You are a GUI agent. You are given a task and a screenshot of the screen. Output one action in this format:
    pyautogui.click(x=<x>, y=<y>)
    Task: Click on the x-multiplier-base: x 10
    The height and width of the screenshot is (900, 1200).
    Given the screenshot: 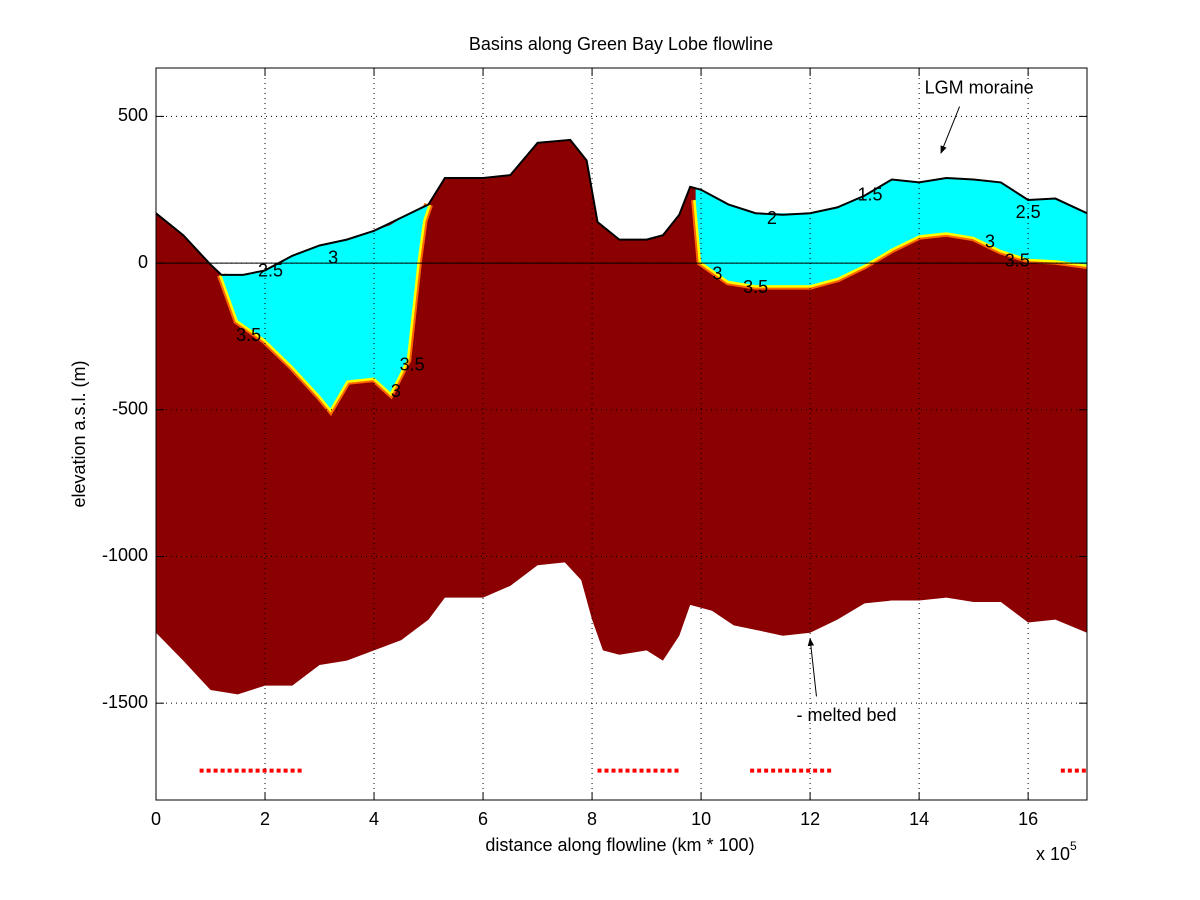 What is the action you would take?
    pyautogui.click(x=1053, y=854)
    